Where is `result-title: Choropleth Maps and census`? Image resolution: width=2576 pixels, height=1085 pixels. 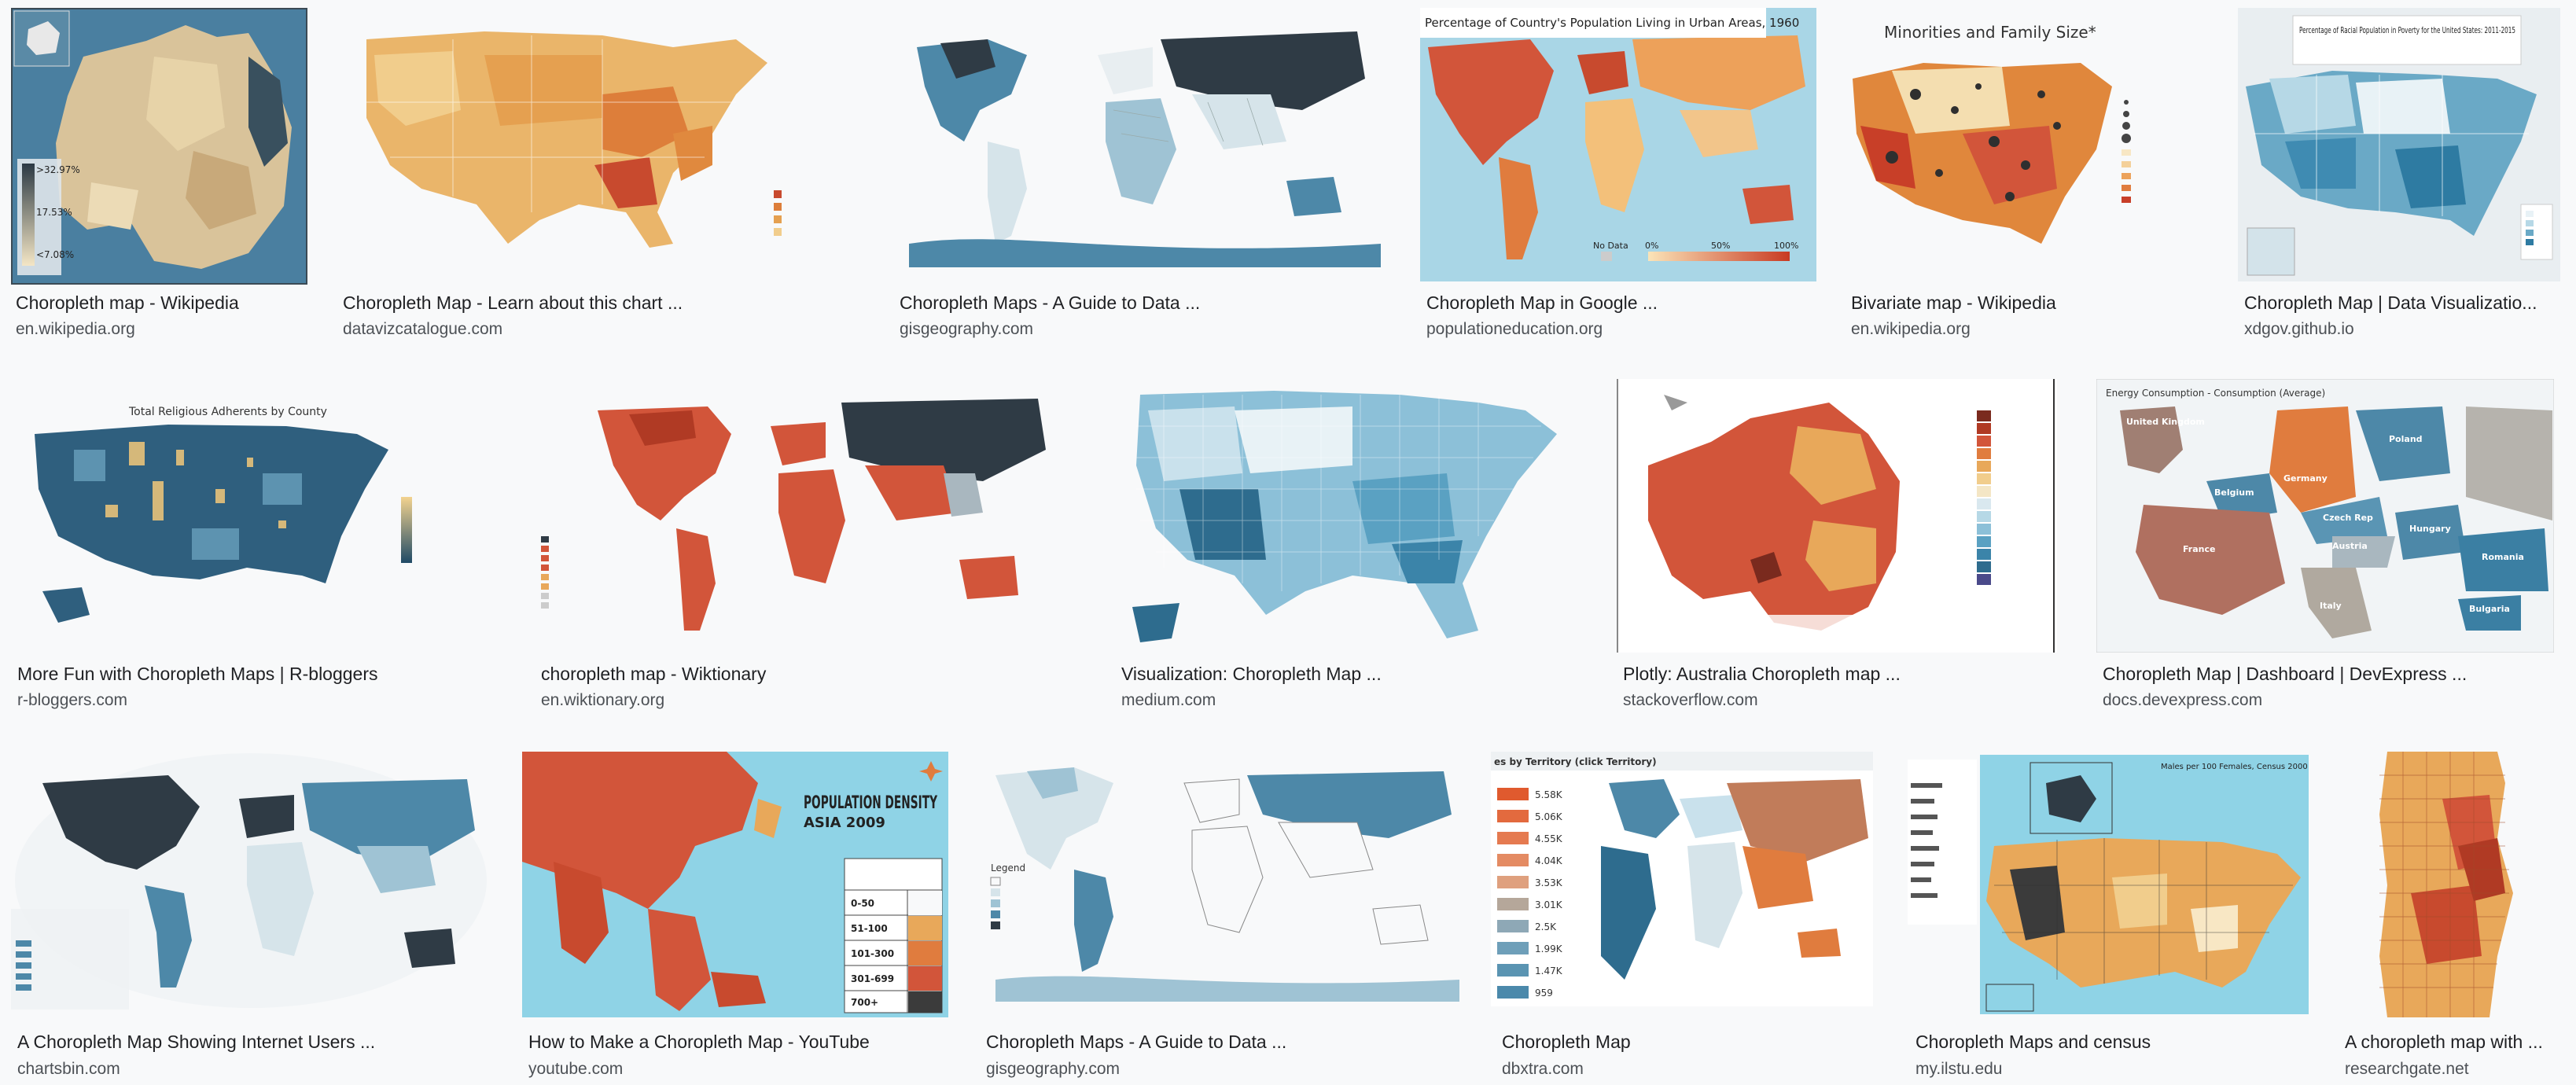 result-title: Choropleth Maps and census is located at coordinates (2033, 1042).